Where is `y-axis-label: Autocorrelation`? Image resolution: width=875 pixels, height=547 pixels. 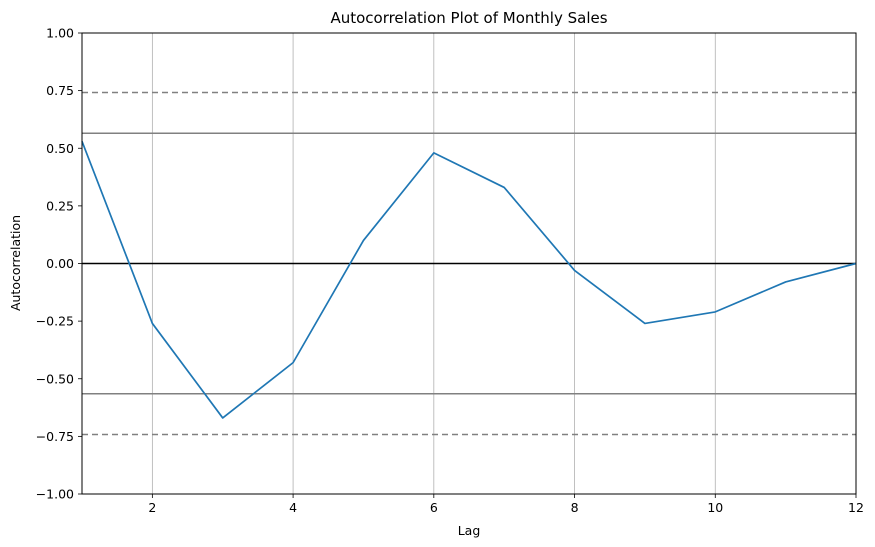 y-axis-label: Autocorrelation is located at coordinates (15, 263).